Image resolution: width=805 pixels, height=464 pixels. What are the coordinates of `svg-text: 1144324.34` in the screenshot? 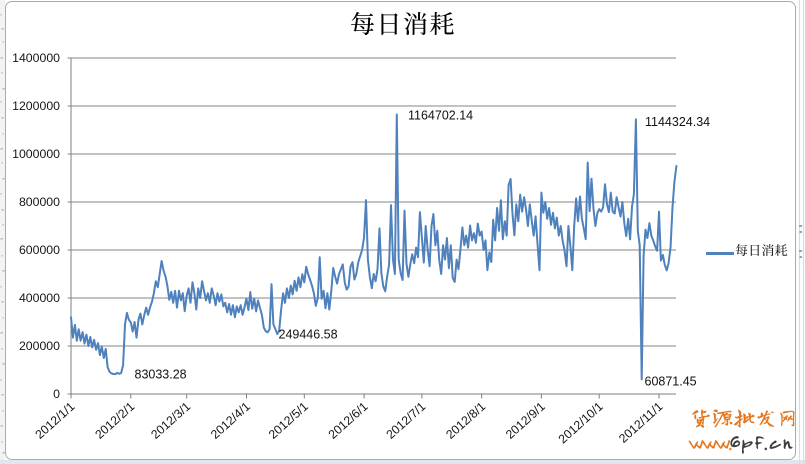 It's located at (677, 122).